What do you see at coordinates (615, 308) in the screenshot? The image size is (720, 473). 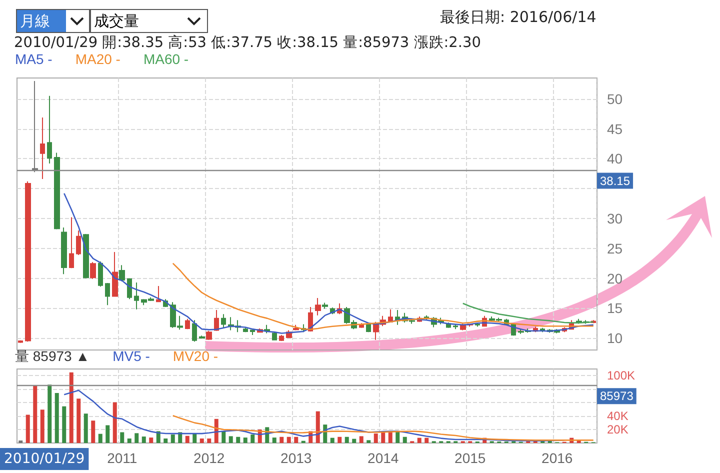 I see `y-tick-label: 15` at bounding box center [615, 308].